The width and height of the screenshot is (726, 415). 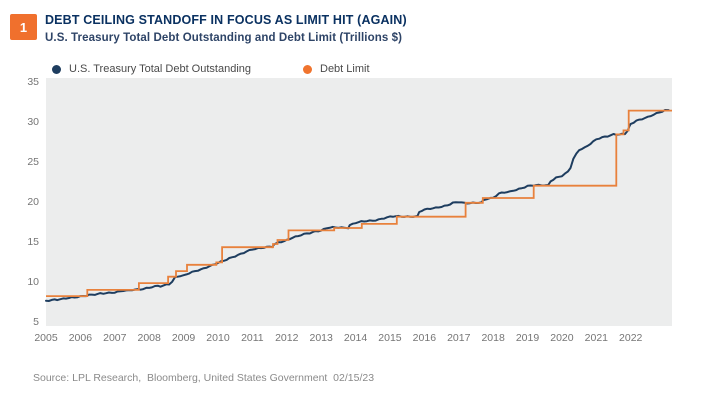 I want to click on y-tick-label: 5, so click(x=36, y=322).